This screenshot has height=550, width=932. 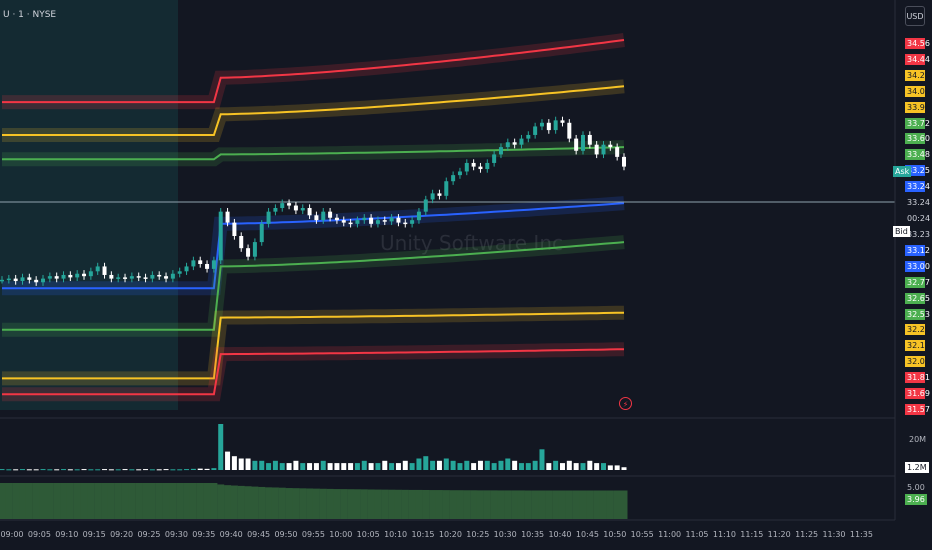 I want to click on time-tick: 11:30, so click(x=834, y=534).